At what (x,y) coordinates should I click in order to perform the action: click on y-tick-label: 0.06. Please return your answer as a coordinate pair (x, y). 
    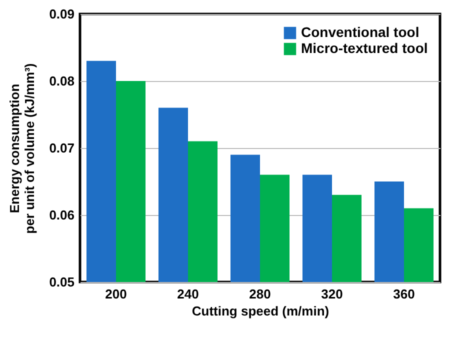
    Looking at the image, I should click on (61, 215).